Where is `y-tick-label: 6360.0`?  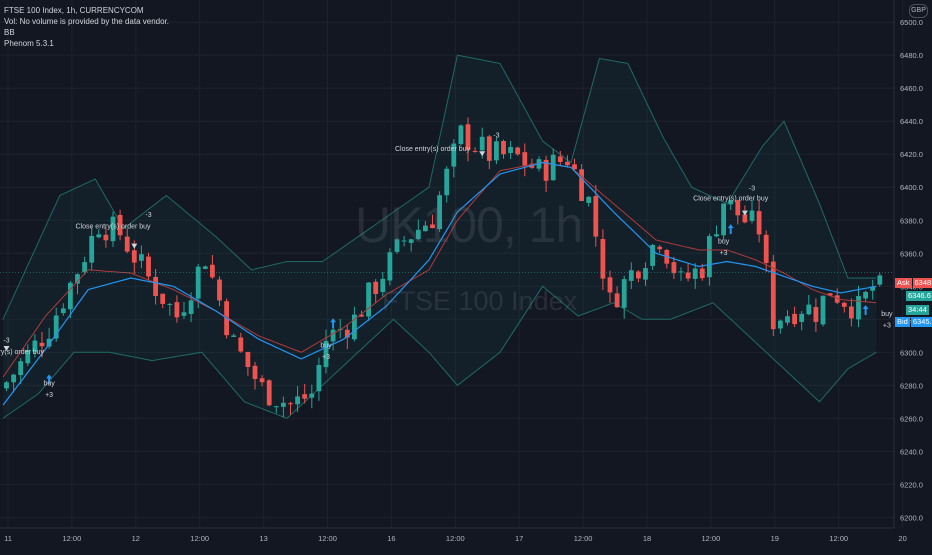 y-tick-label: 6360.0 is located at coordinates (911, 253).